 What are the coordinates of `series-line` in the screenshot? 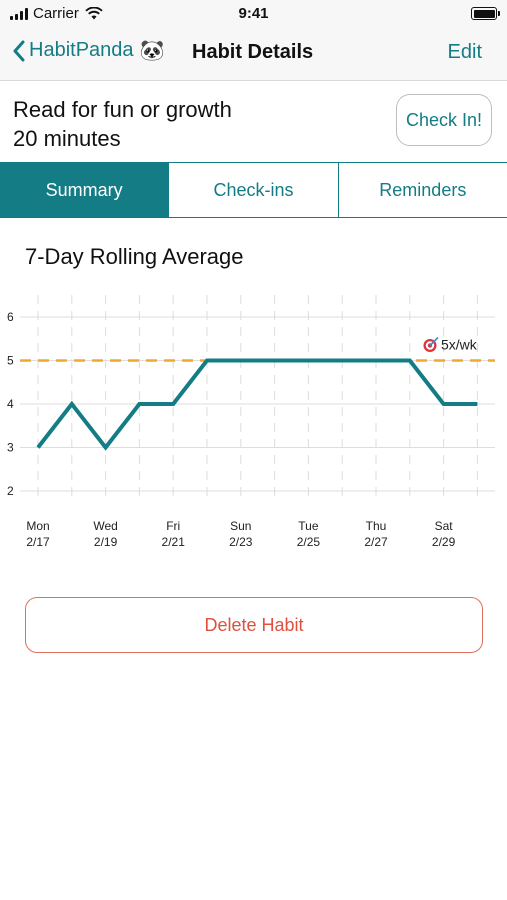 It's located at (257, 404).